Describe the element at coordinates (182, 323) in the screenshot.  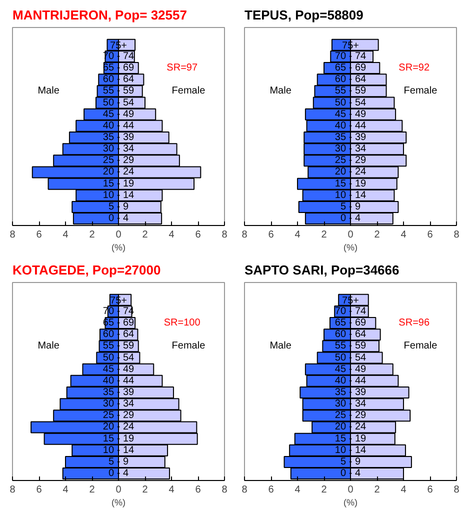
I see `annotation: SR=100` at that location.